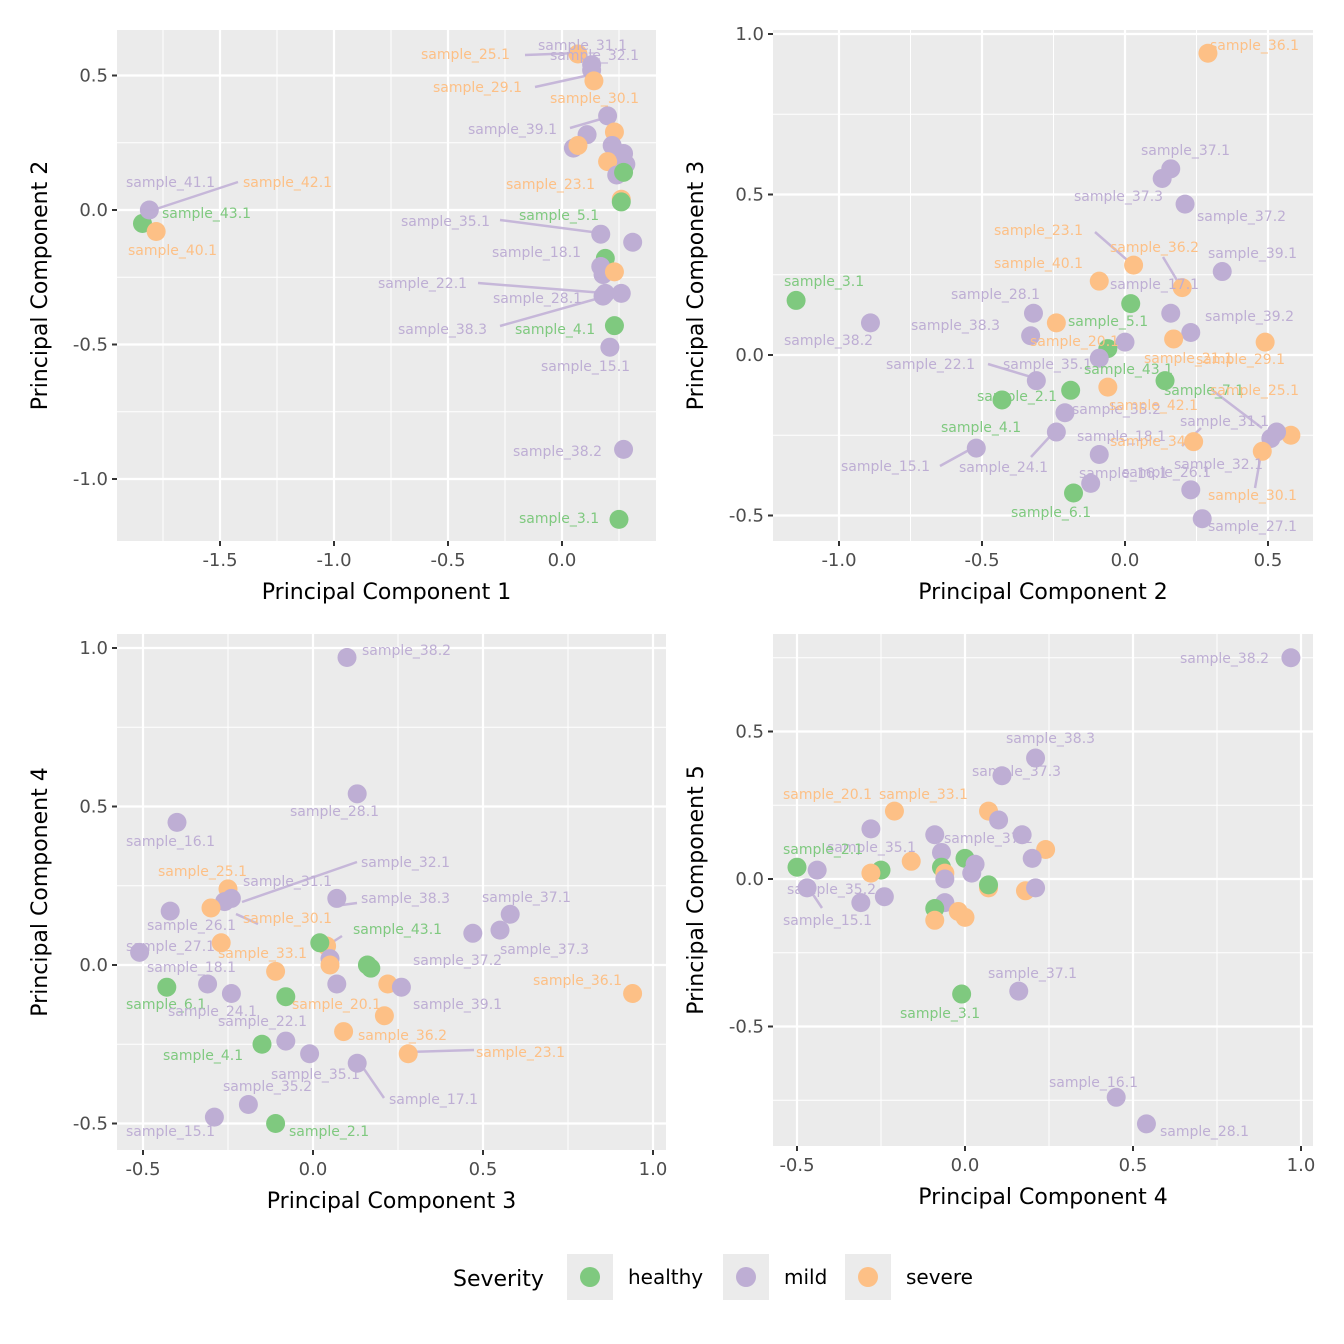 This screenshot has height=1344, width=1344. I want to click on point-label: sample_30.1, so click(594, 99).